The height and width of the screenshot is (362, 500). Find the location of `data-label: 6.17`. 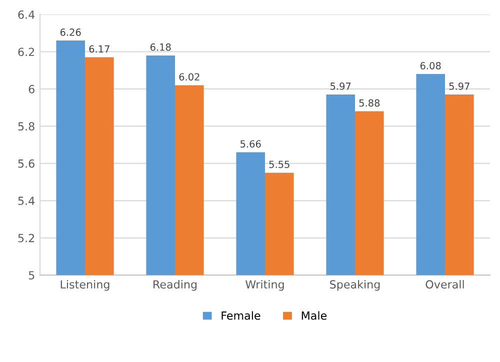

data-label: 6.17 is located at coordinates (99, 49).